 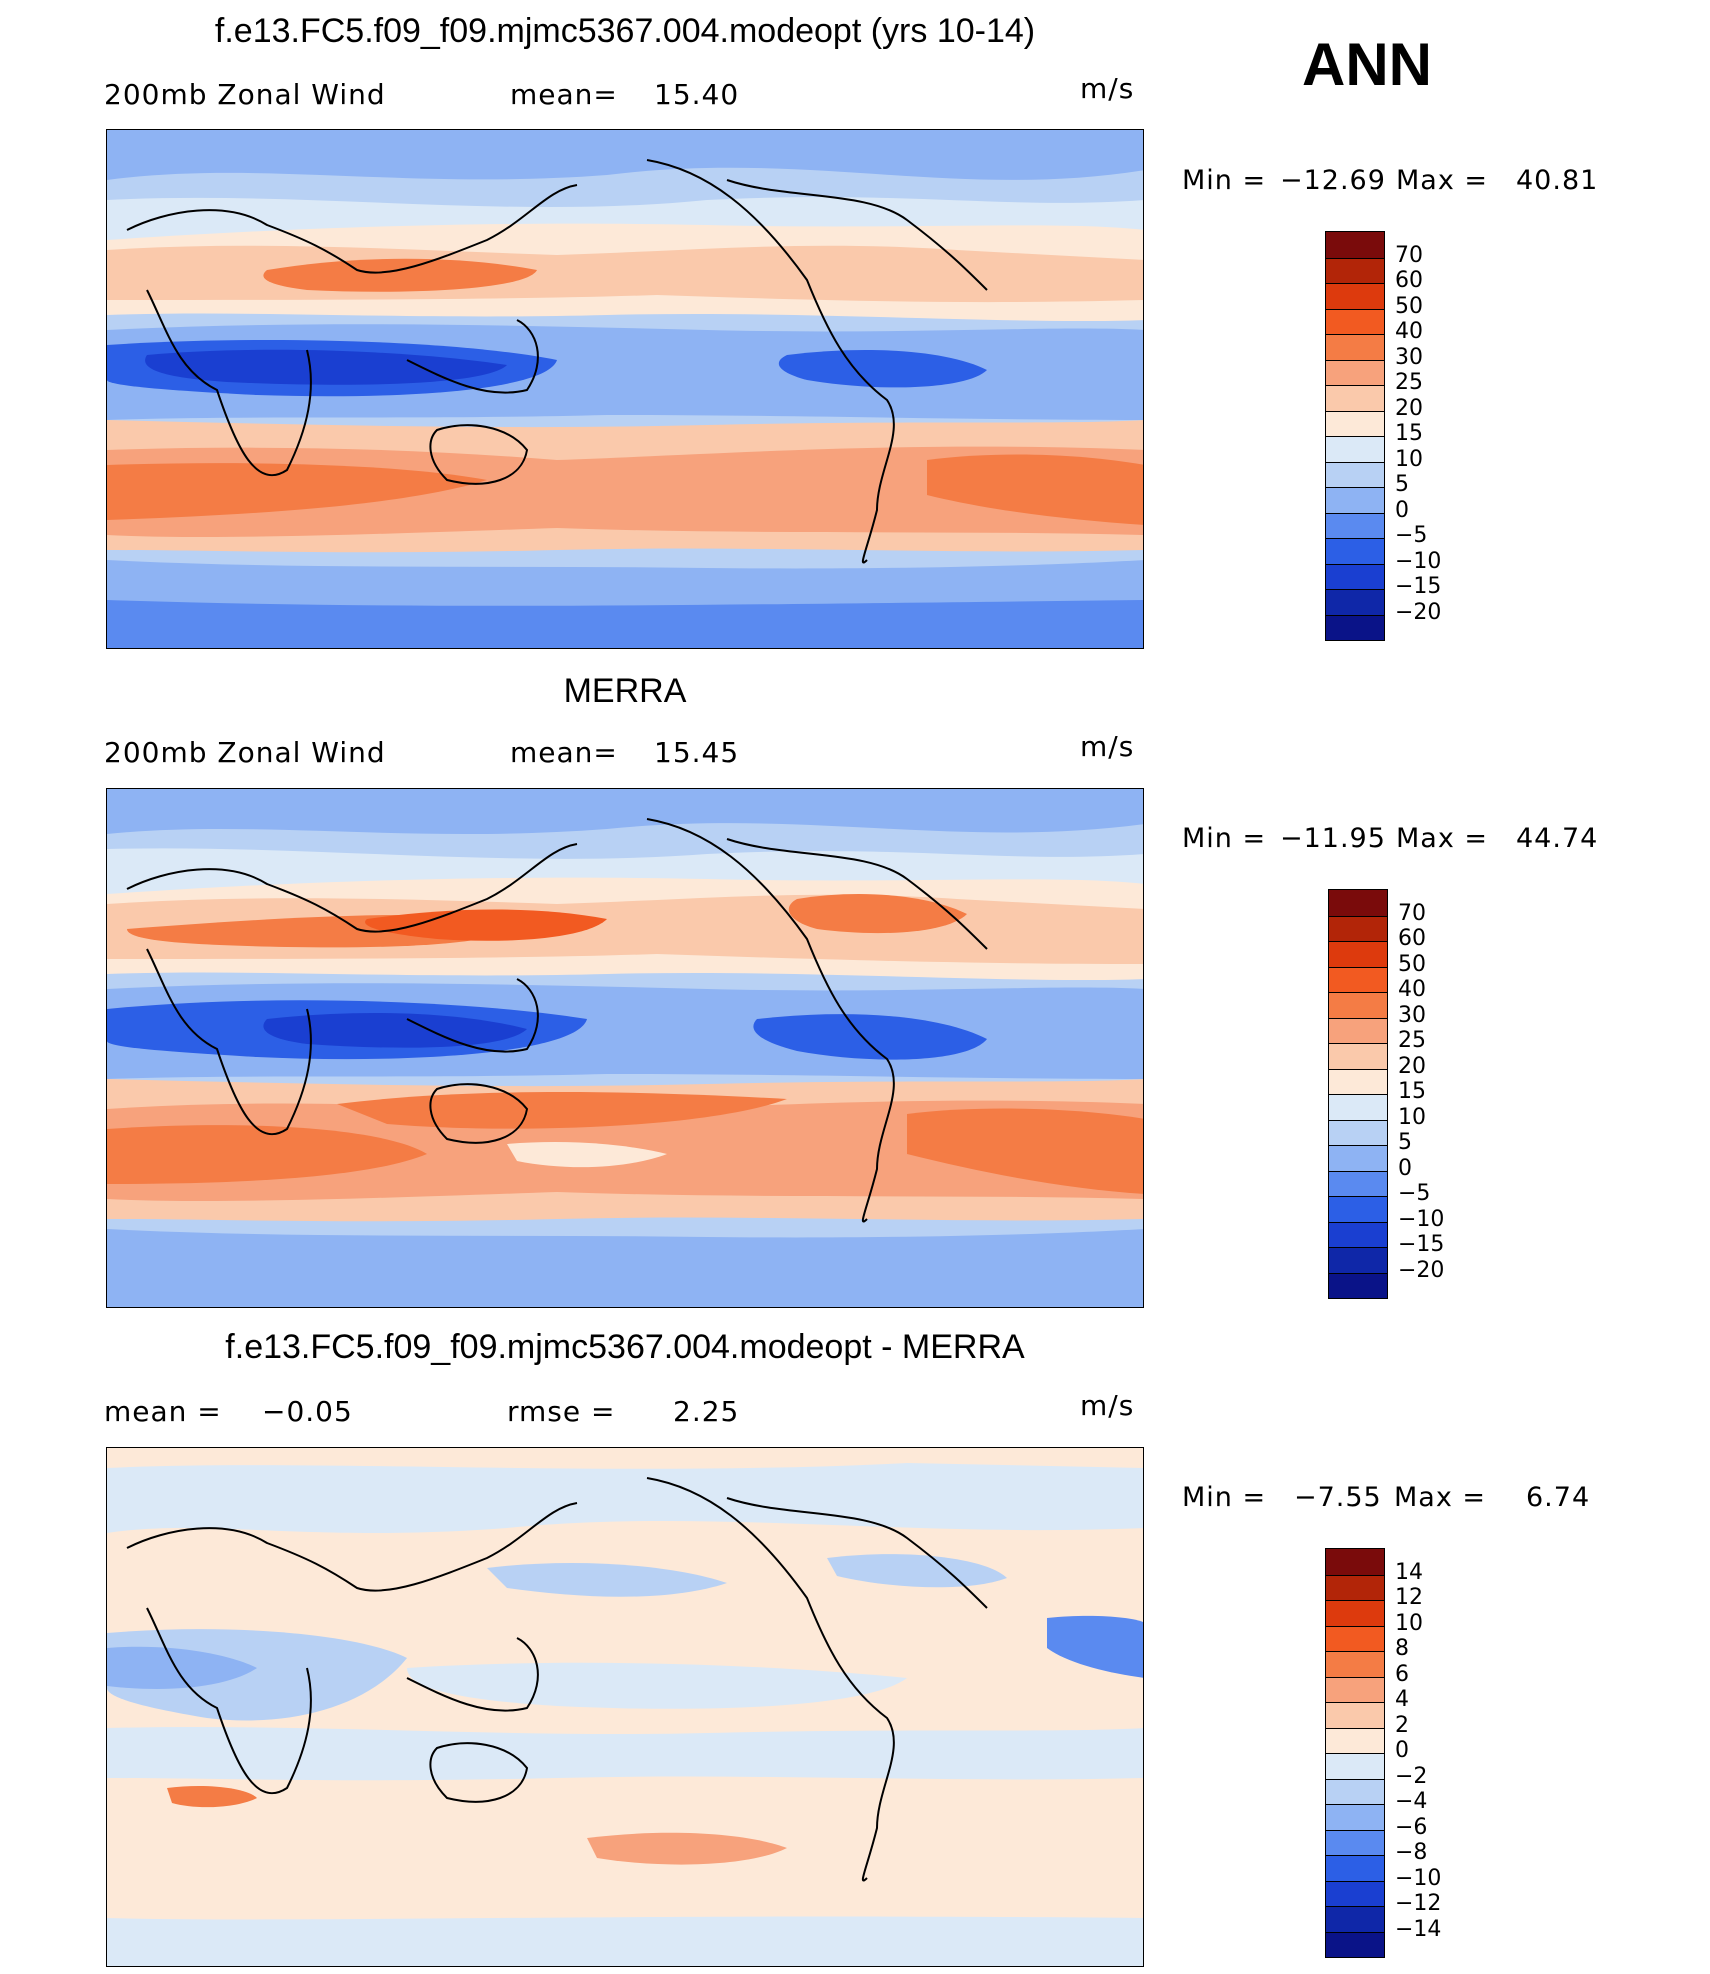 What do you see at coordinates (1412, 964) in the screenshot?
I see `colorbar-tick-label: 50` at bounding box center [1412, 964].